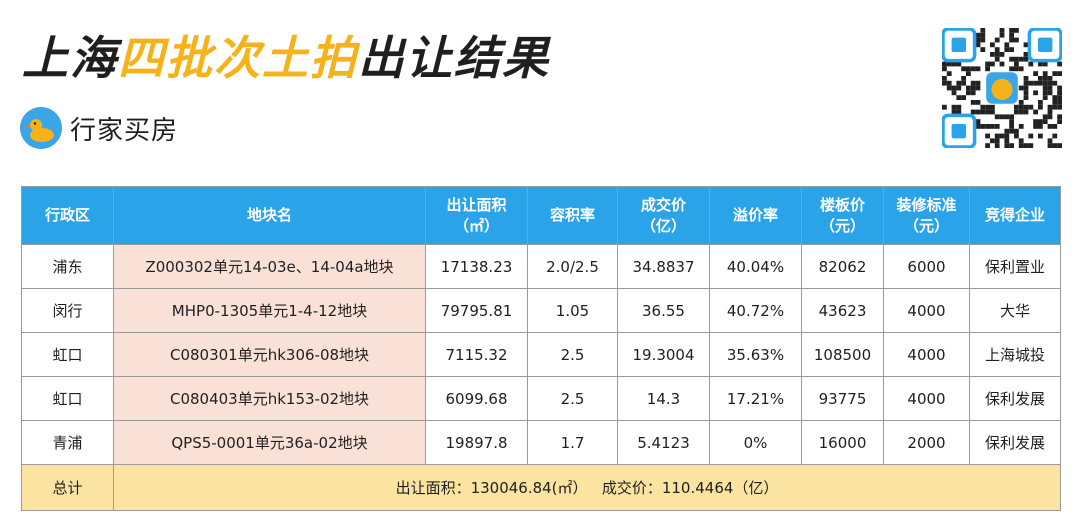 The image size is (1080, 523). What do you see at coordinates (67, 266) in the screenshot?
I see `table-cell: 浦东` at bounding box center [67, 266].